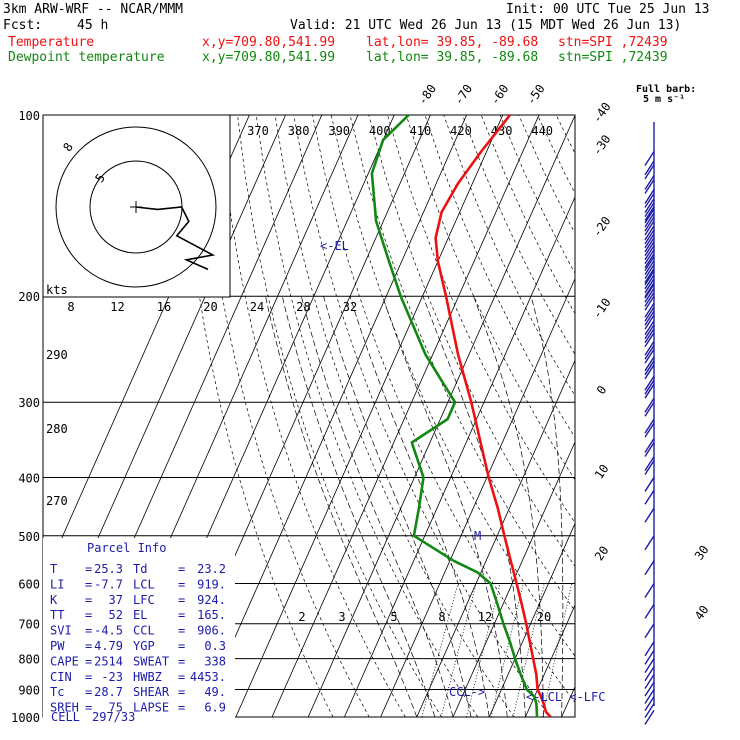 The image size is (740, 740). Describe the element at coordinates (421, 131) in the screenshot. I see `theta-label: 410` at that location.